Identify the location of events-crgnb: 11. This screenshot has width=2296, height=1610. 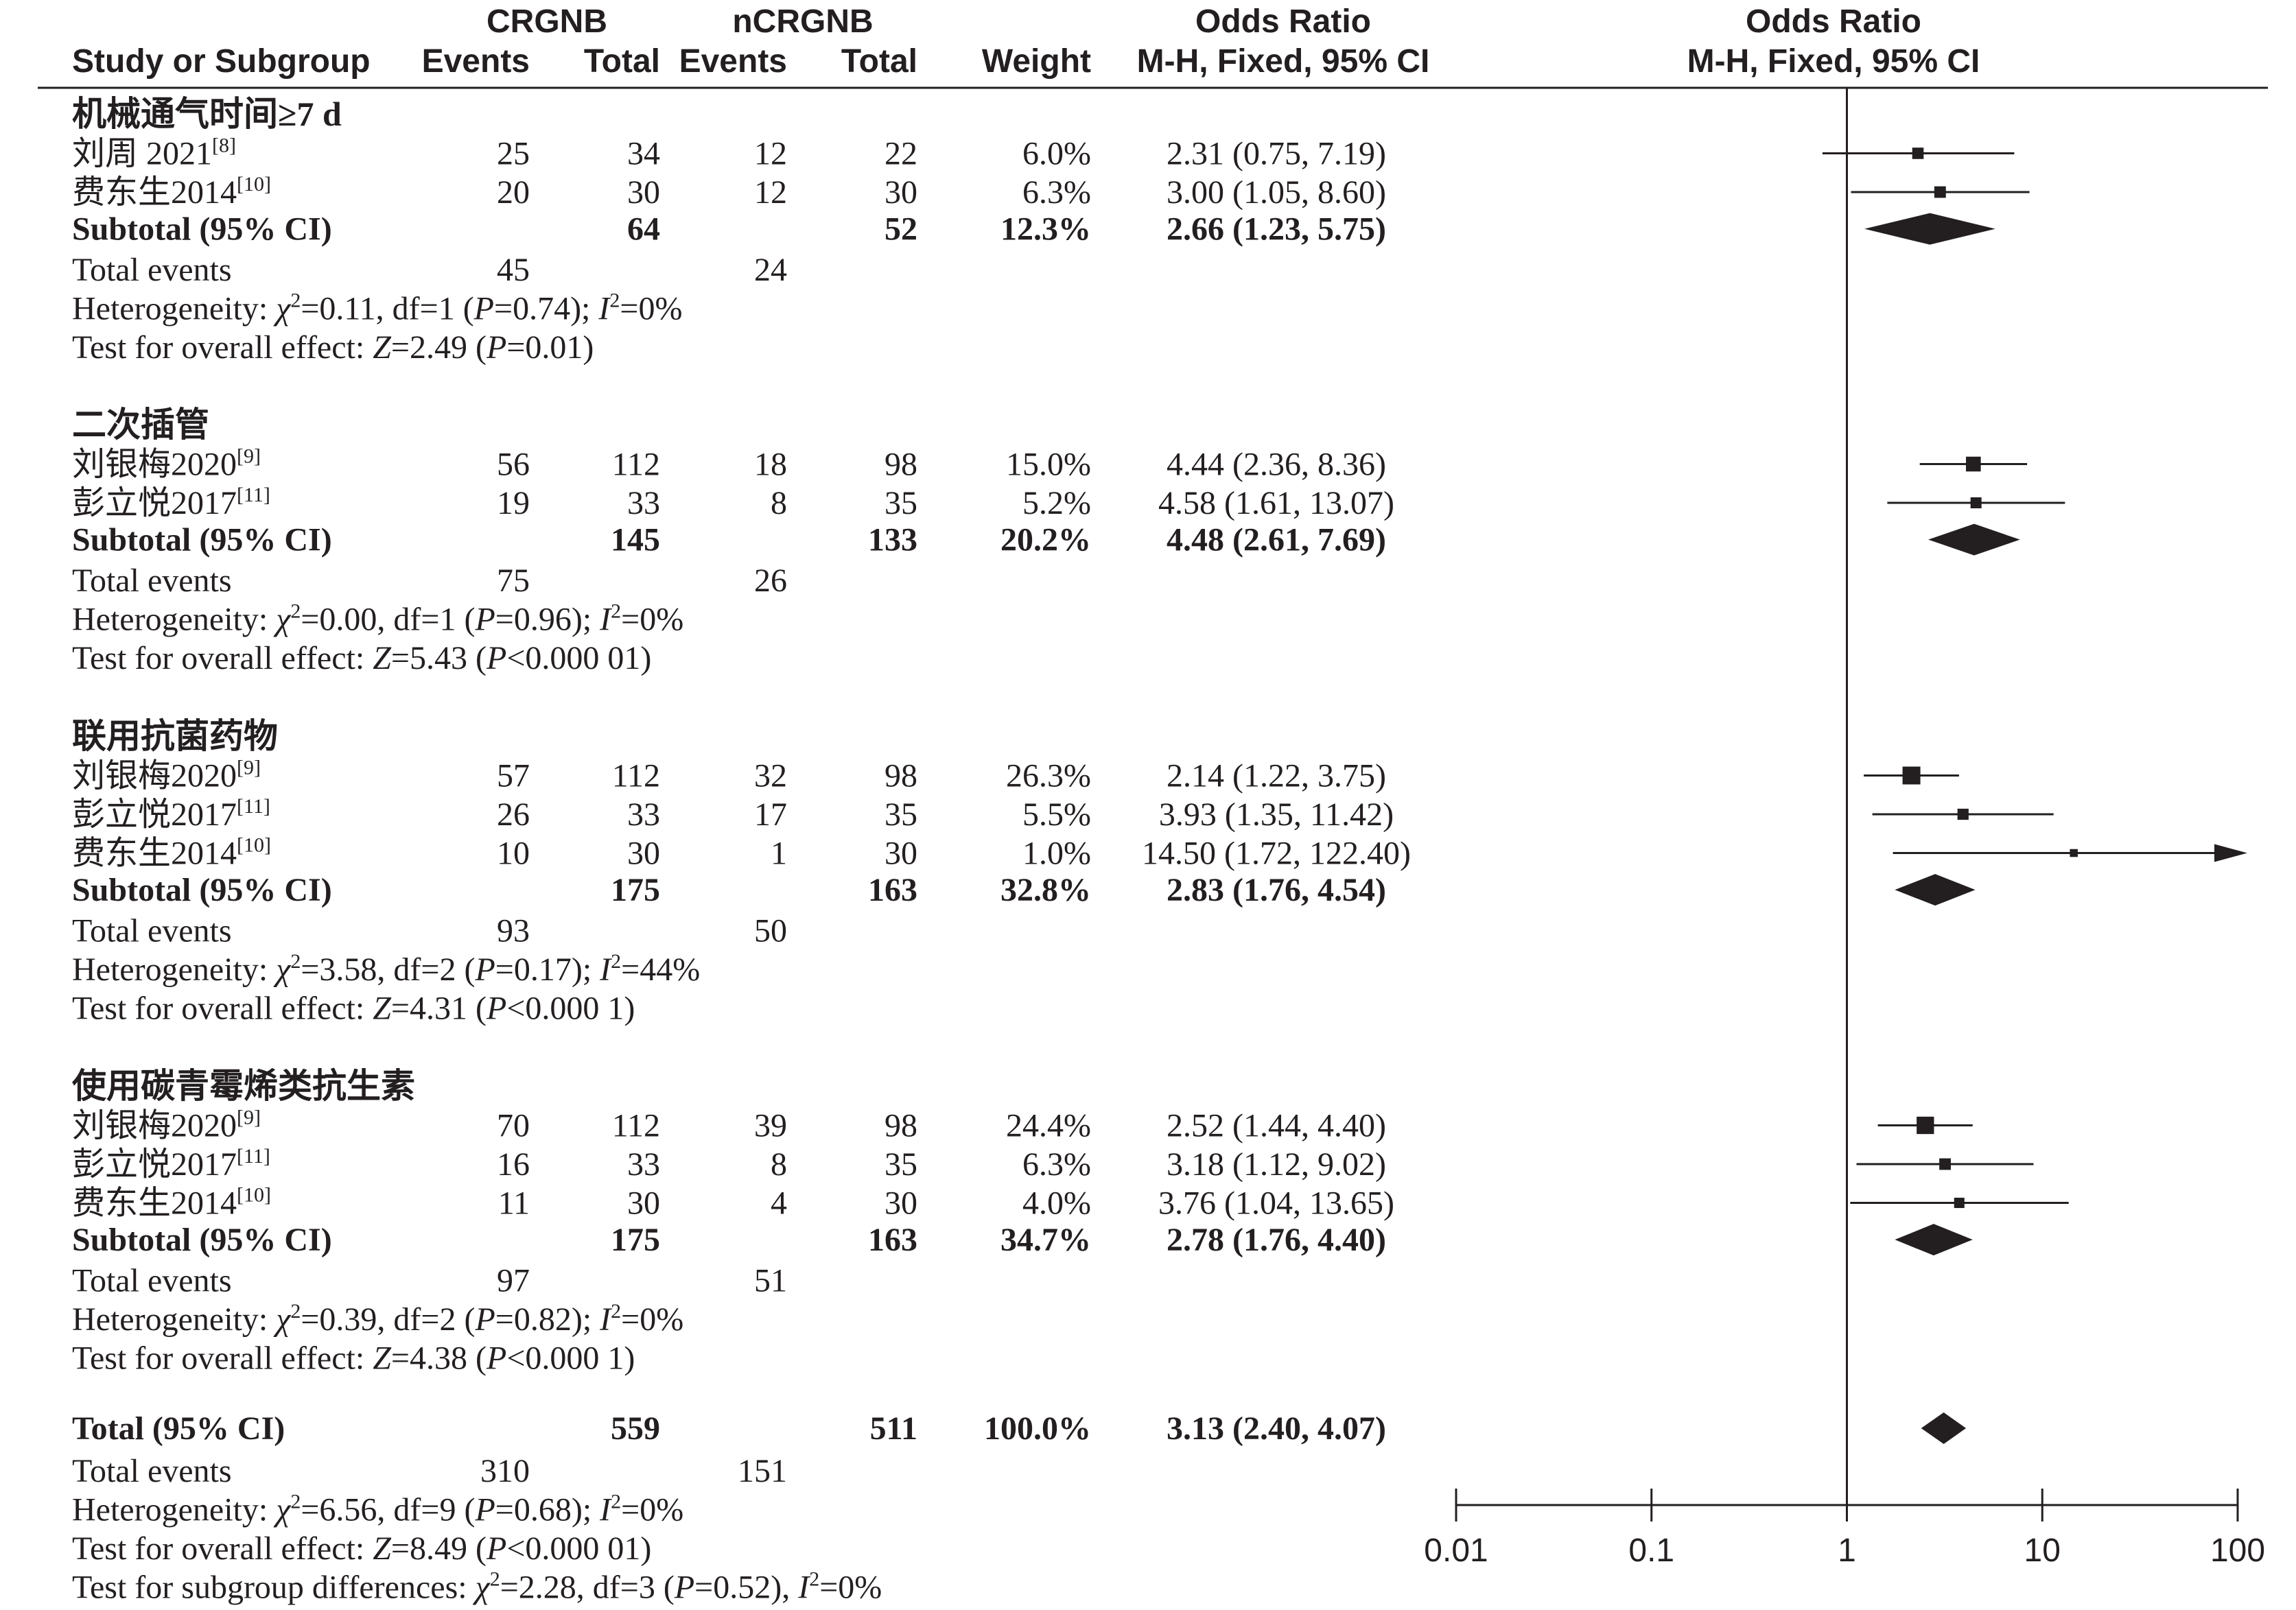
(514, 1203).